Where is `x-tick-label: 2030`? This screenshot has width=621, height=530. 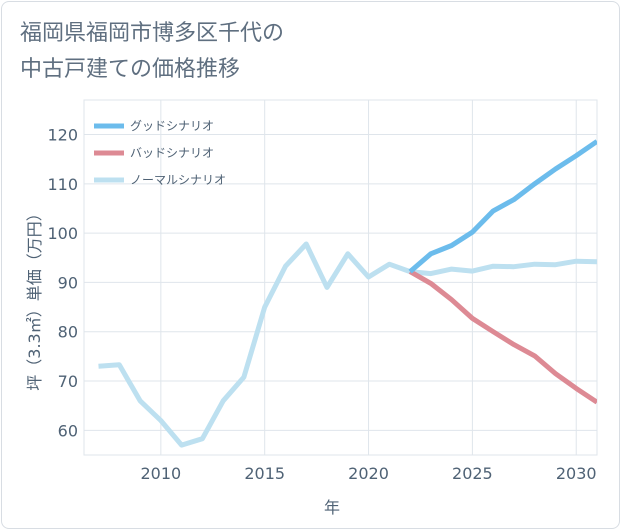
x-tick-label: 2030 is located at coordinates (576, 473).